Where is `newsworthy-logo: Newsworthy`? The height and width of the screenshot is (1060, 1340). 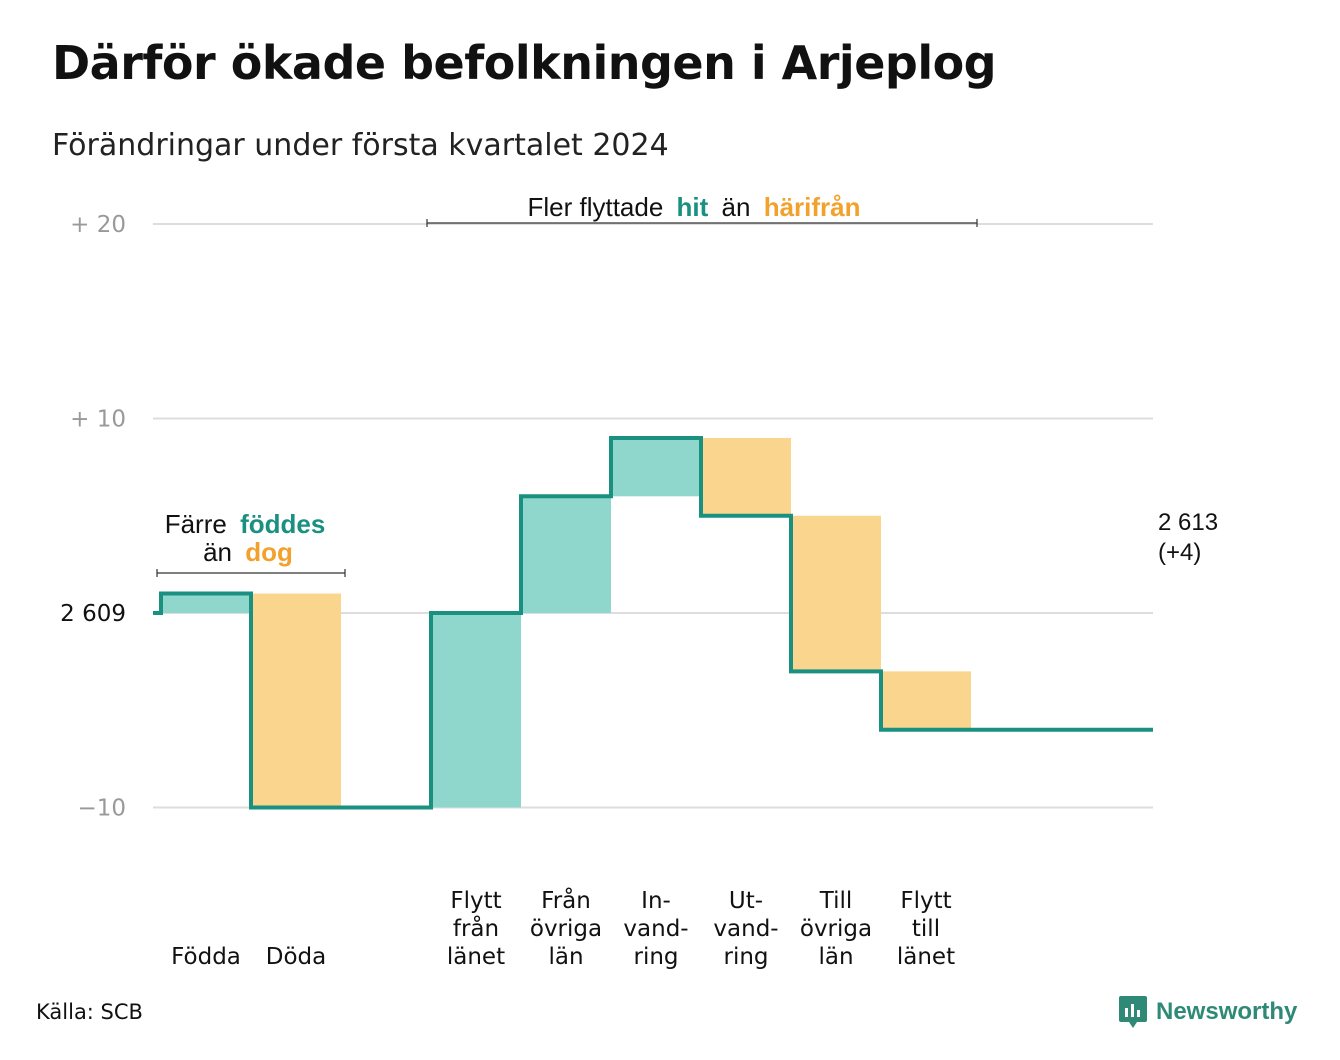 newsworthy-logo: Newsworthy is located at coordinates (1207, 1012).